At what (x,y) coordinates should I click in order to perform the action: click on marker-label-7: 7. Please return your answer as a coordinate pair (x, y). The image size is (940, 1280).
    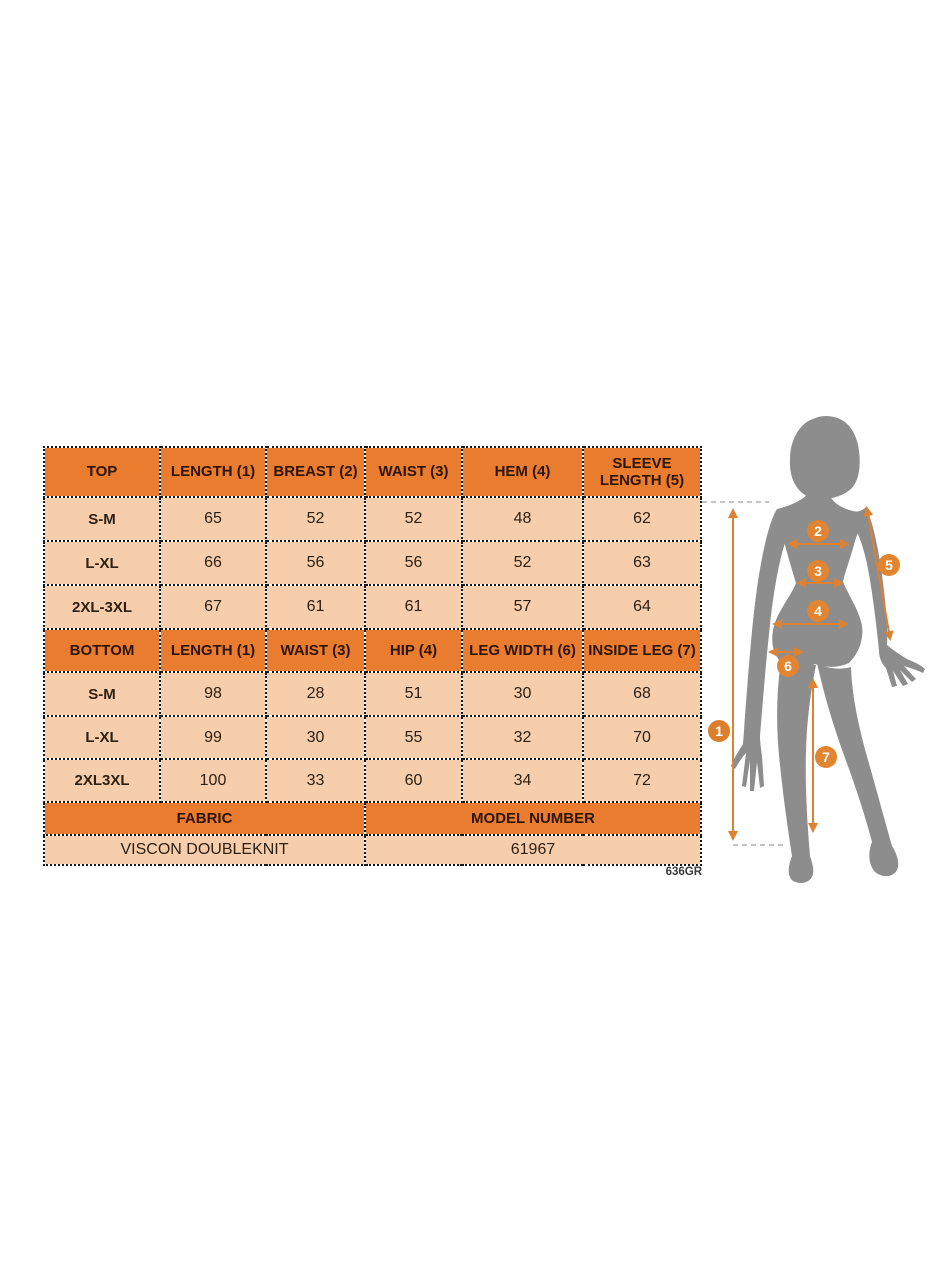
    Looking at the image, I should click on (826, 757).